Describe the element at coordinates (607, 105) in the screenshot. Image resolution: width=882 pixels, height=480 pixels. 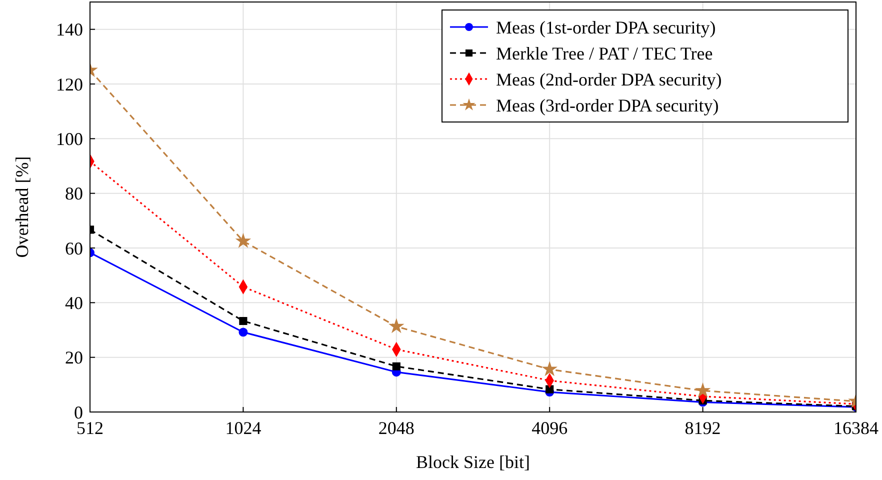
I see `legend-label: Meas (3rd-order DPA security)` at that location.